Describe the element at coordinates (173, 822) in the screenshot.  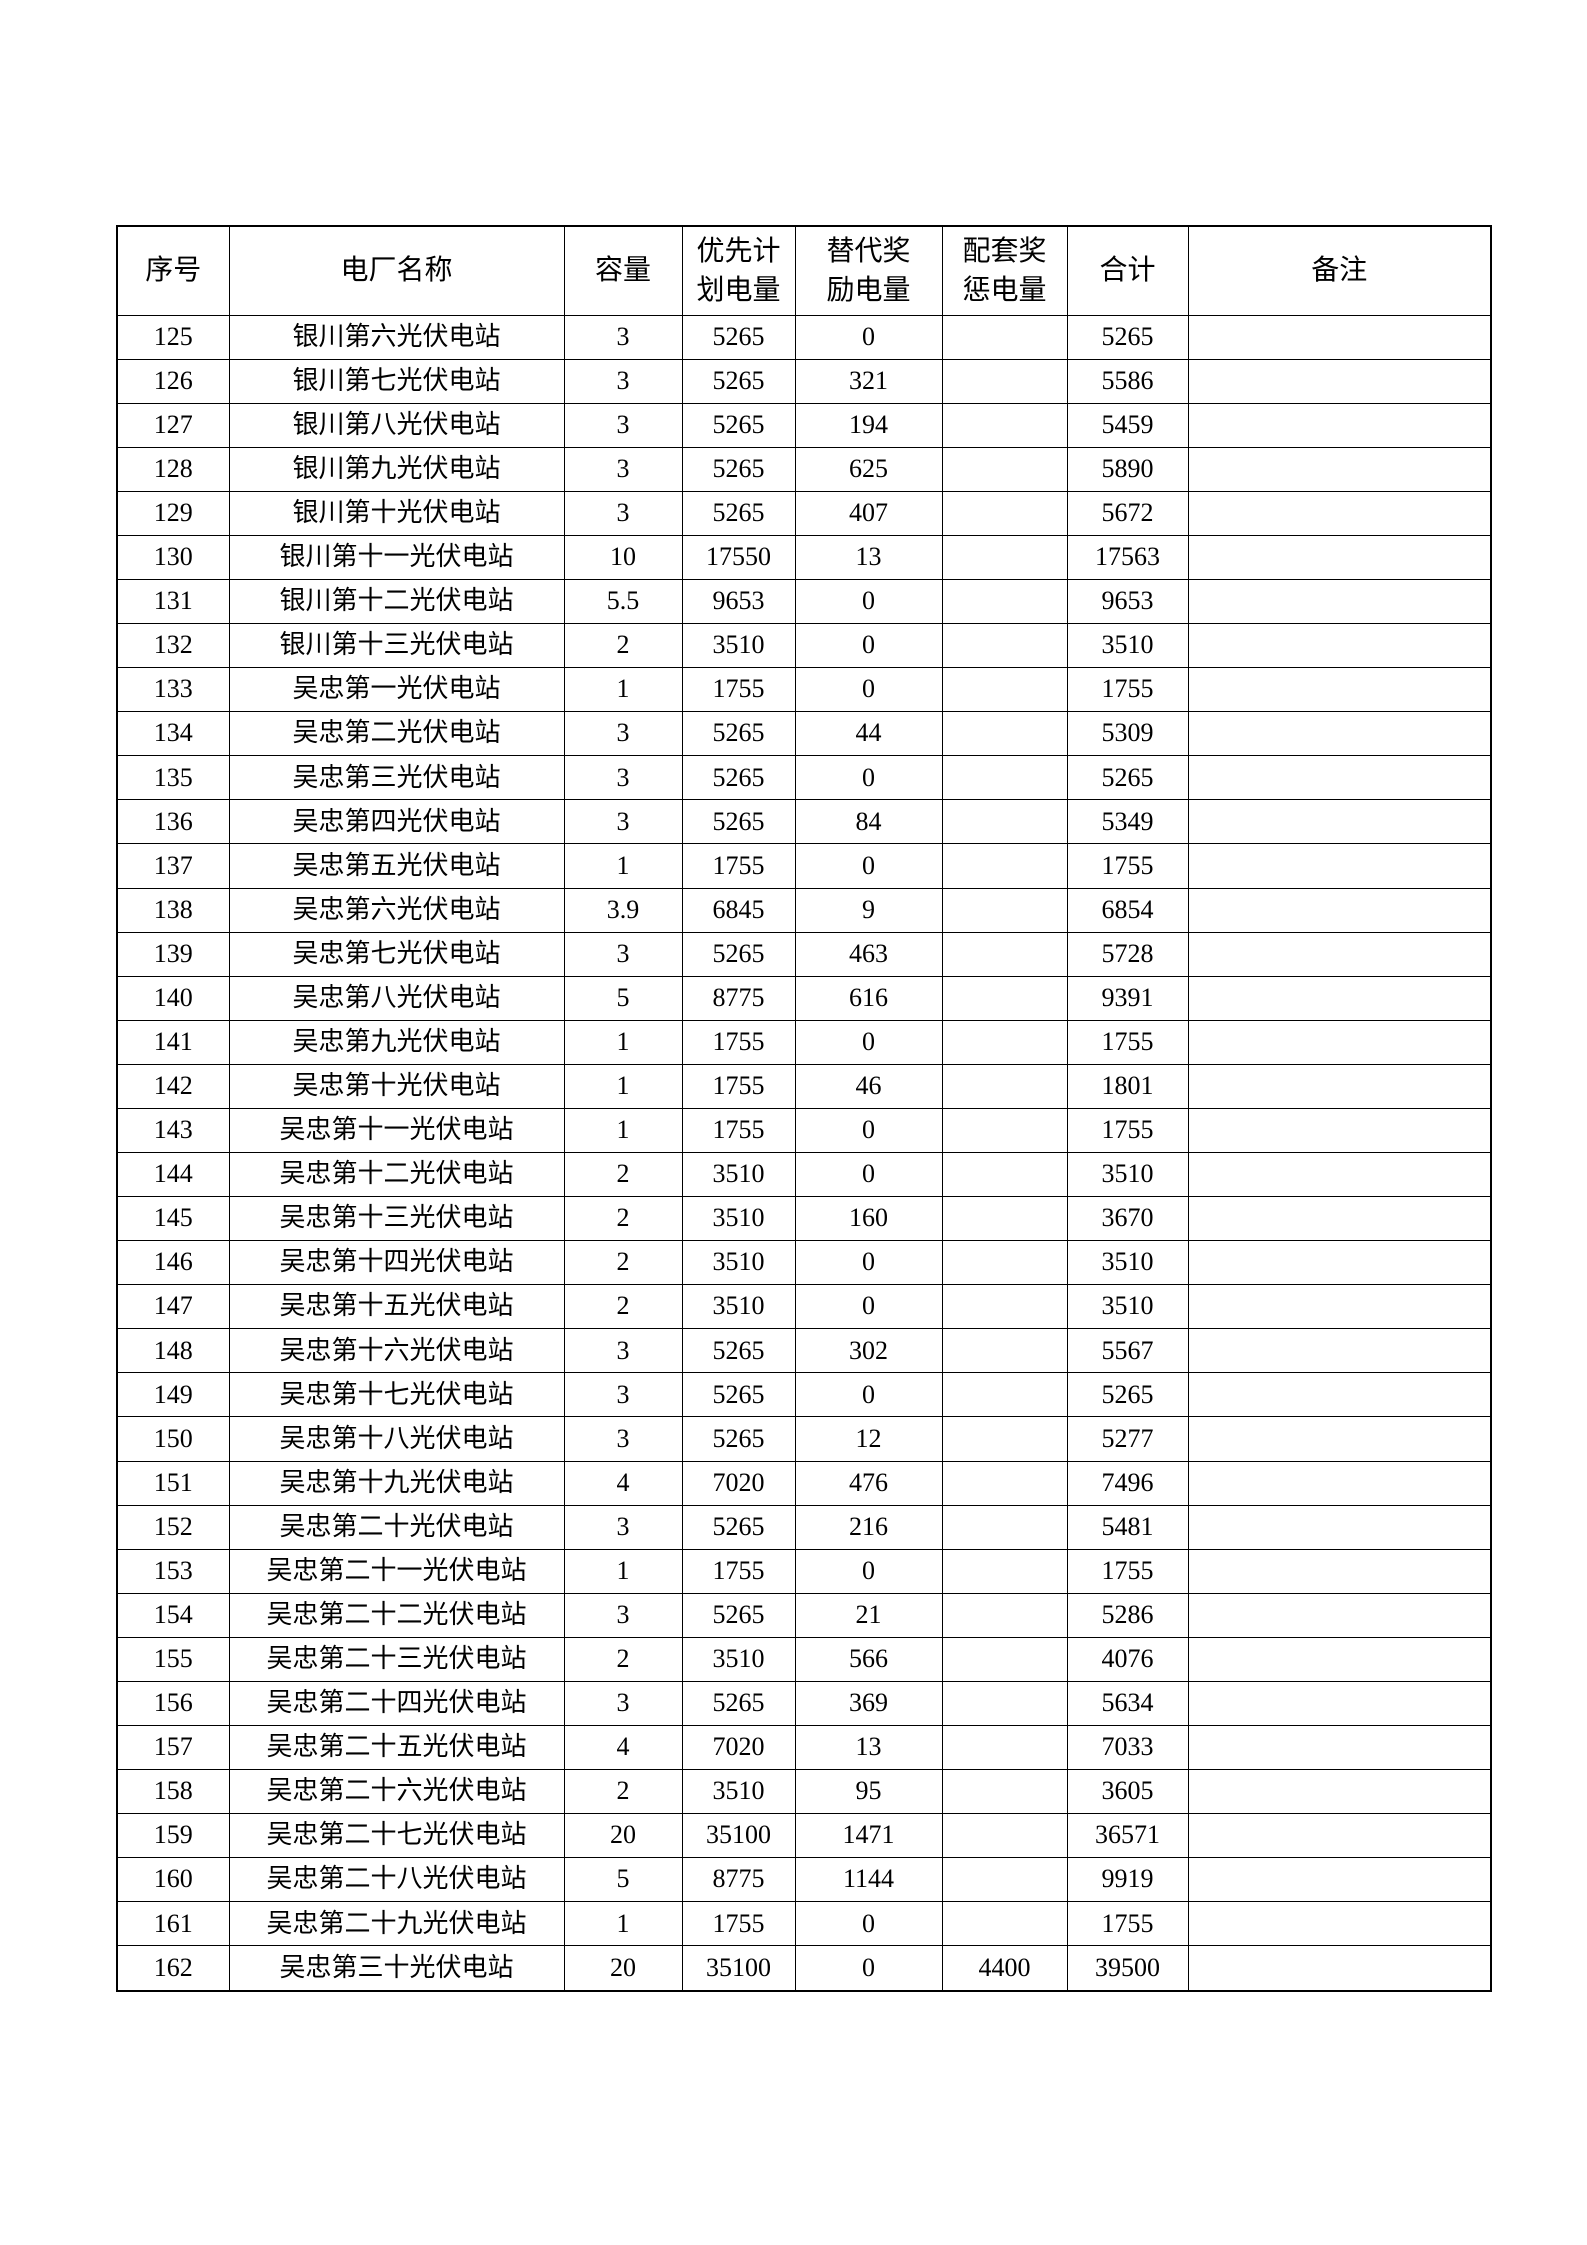
I see `cell-index: 136` at that location.